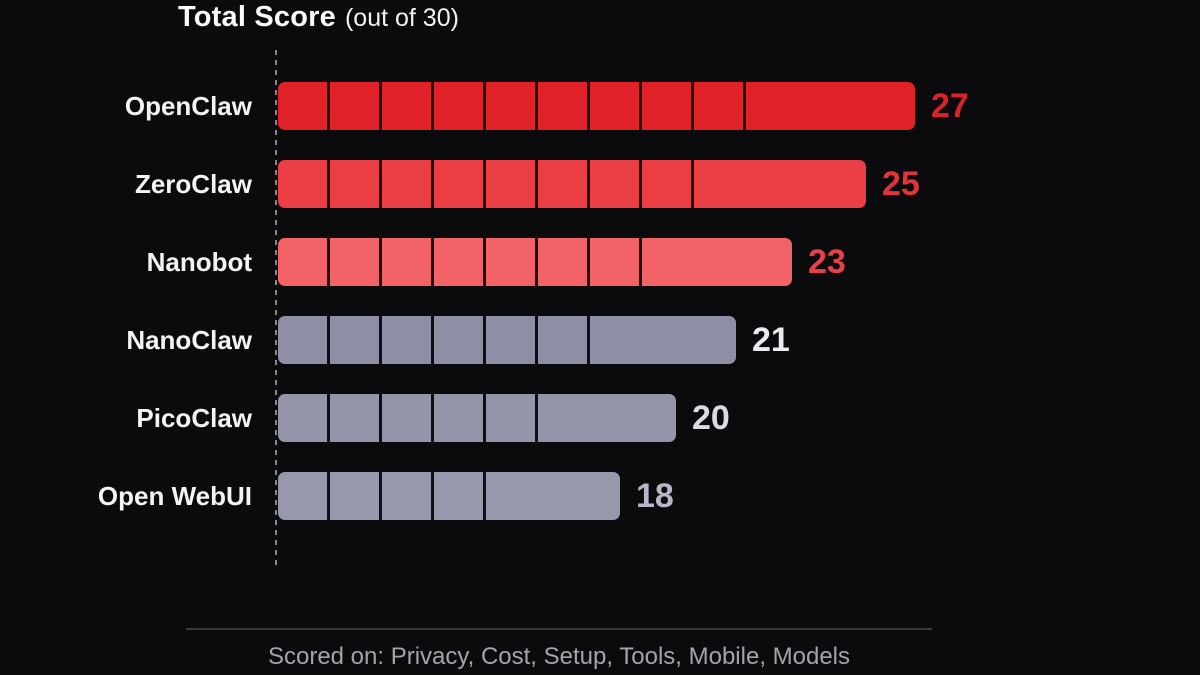 The width and height of the screenshot is (1200, 675). What do you see at coordinates (827, 262) in the screenshot?
I see `value-label: 23` at bounding box center [827, 262].